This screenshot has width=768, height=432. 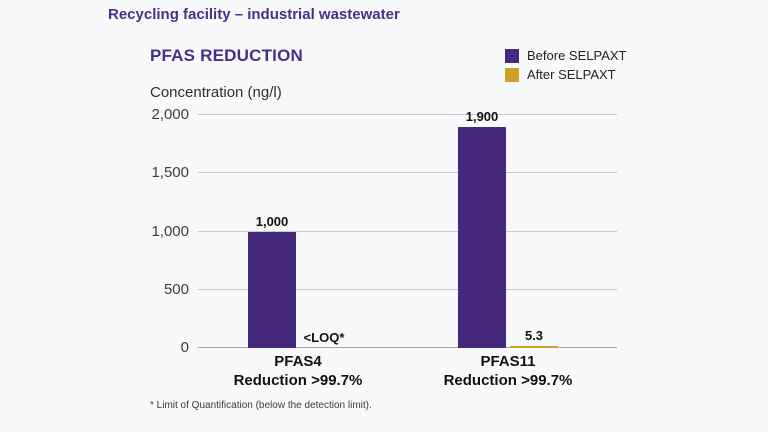 What do you see at coordinates (577, 55) in the screenshot?
I see `legend-label: Before SELPAXT` at bounding box center [577, 55].